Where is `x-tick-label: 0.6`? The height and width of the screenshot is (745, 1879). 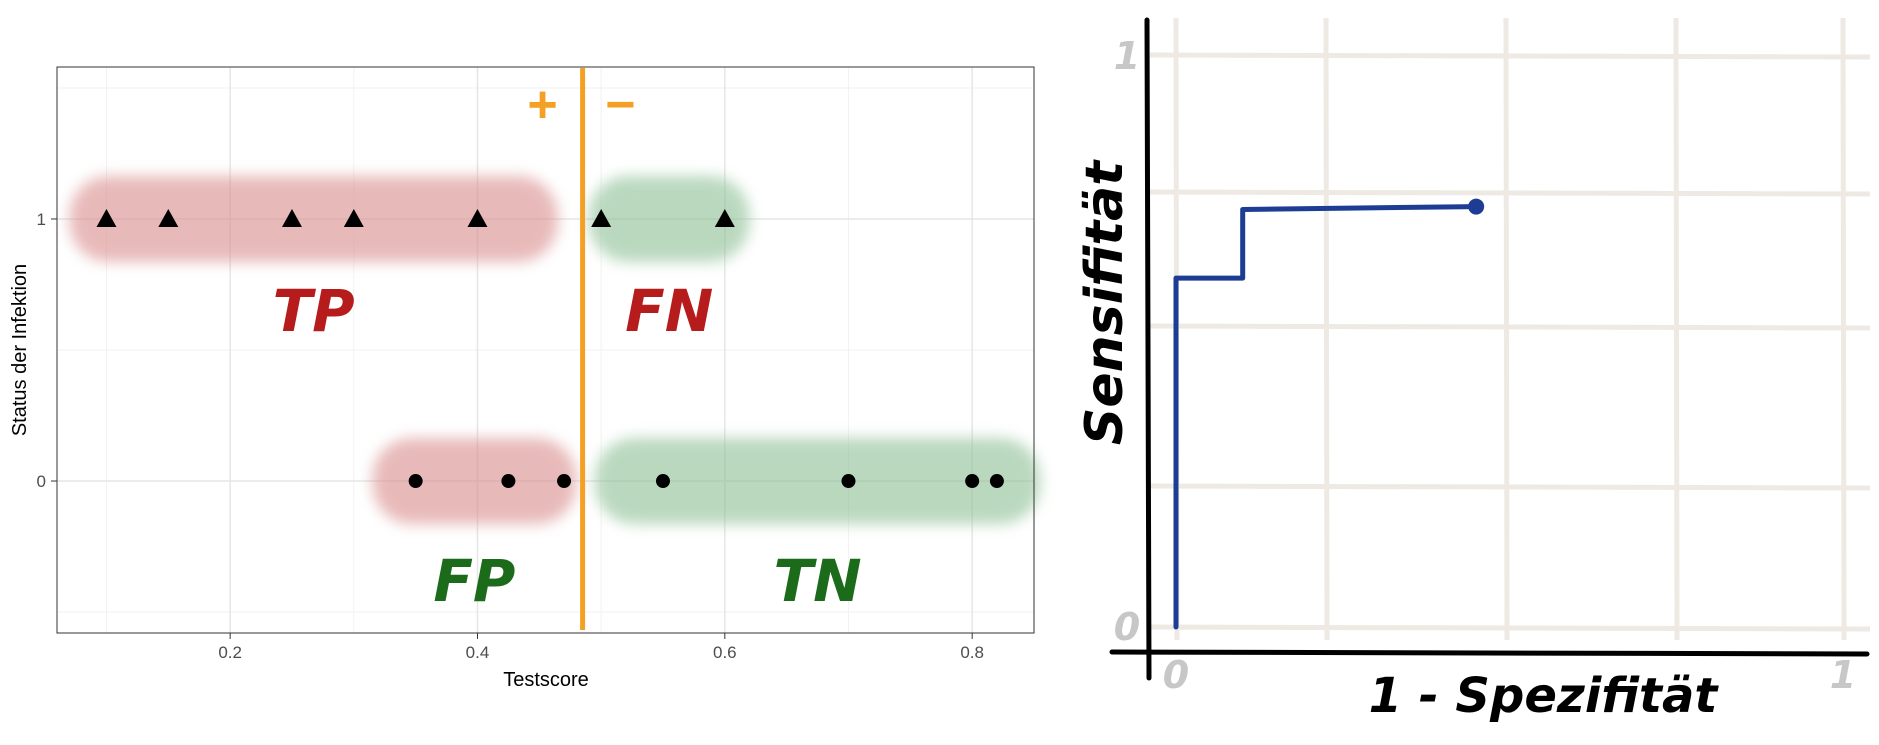 x-tick-label: 0.6 is located at coordinates (725, 652).